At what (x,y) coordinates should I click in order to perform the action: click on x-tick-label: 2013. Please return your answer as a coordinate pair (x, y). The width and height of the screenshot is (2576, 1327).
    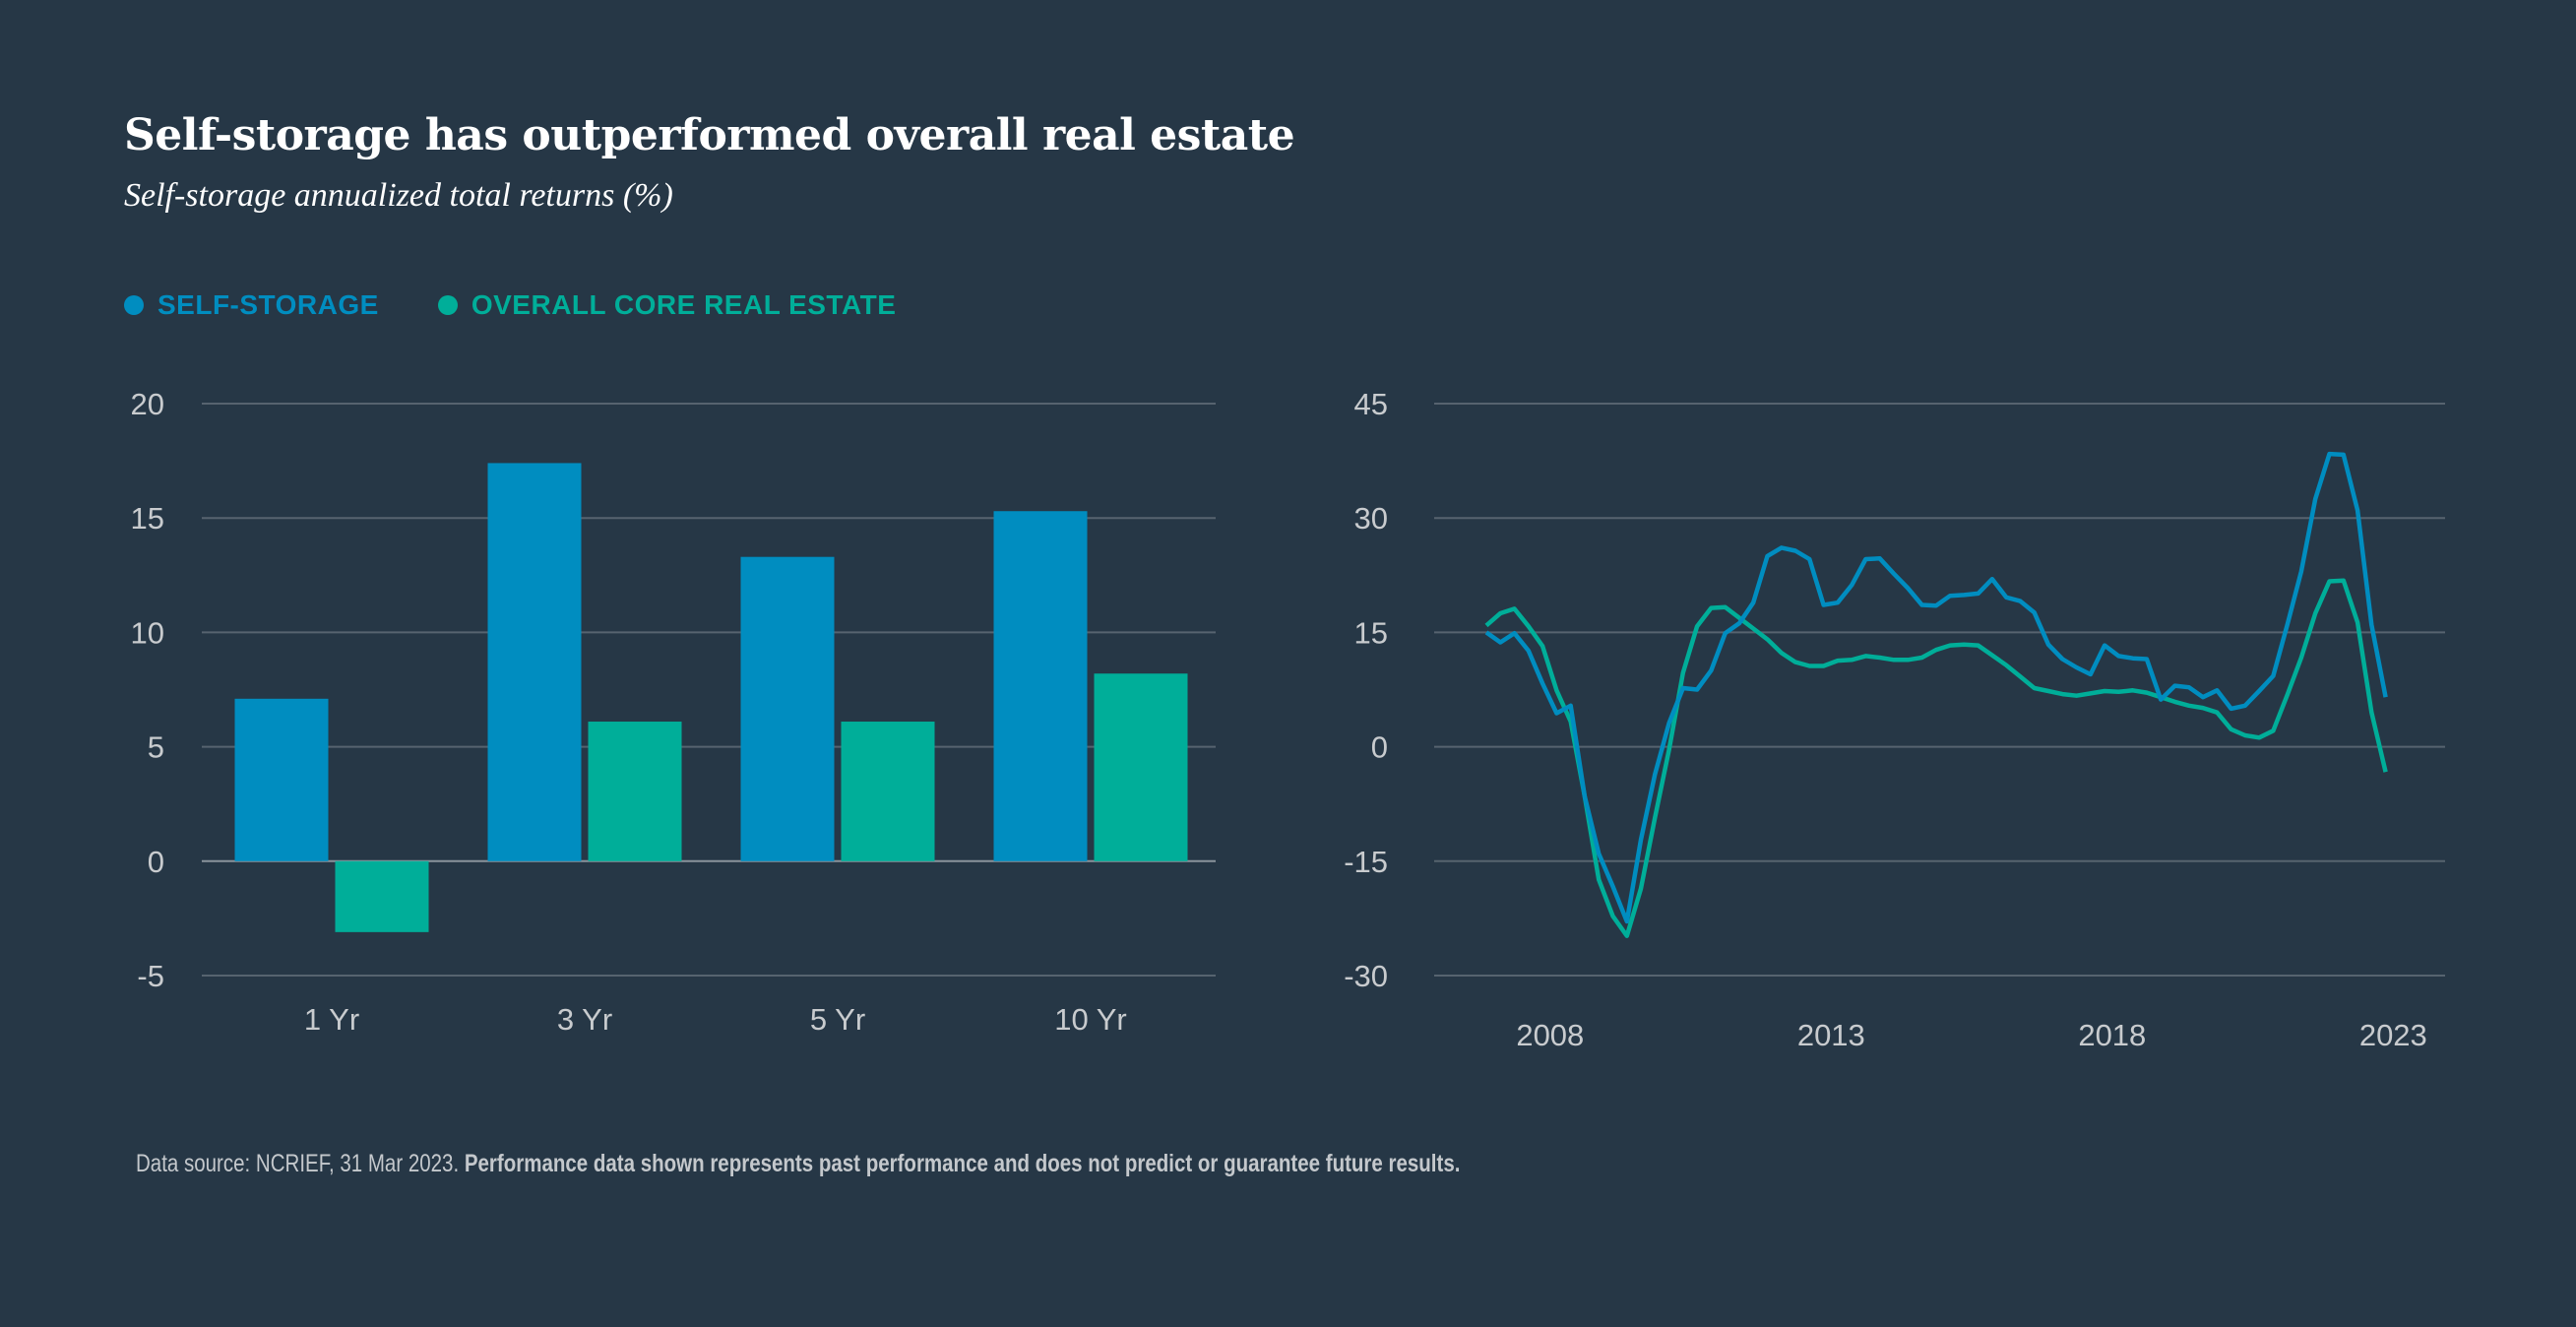
    Looking at the image, I should click on (1831, 1035).